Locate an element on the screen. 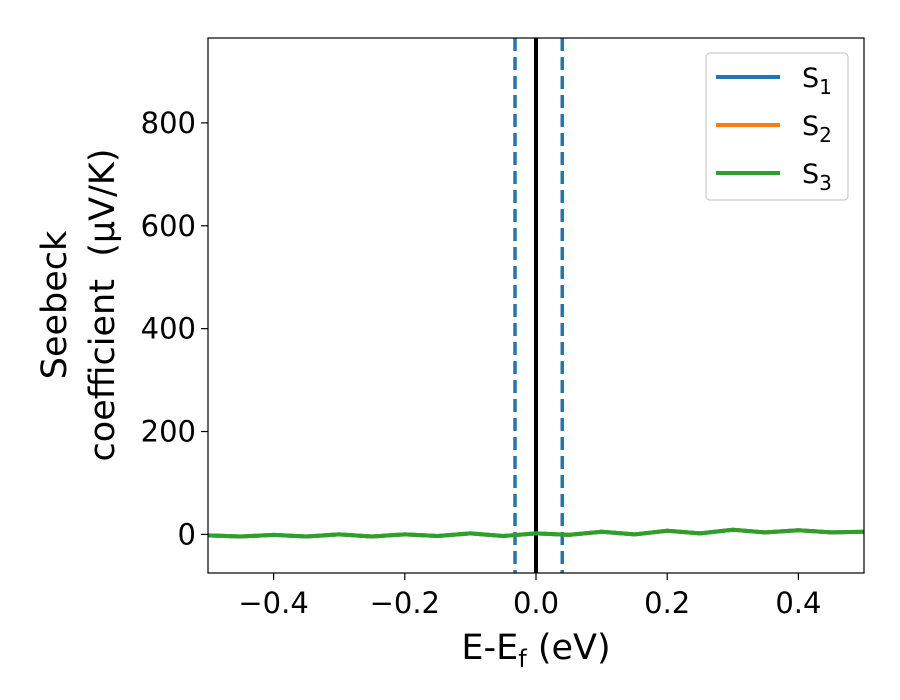 This screenshot has height=700, width=900. y-tick-label: 400 is located at coordinates (168, 329).